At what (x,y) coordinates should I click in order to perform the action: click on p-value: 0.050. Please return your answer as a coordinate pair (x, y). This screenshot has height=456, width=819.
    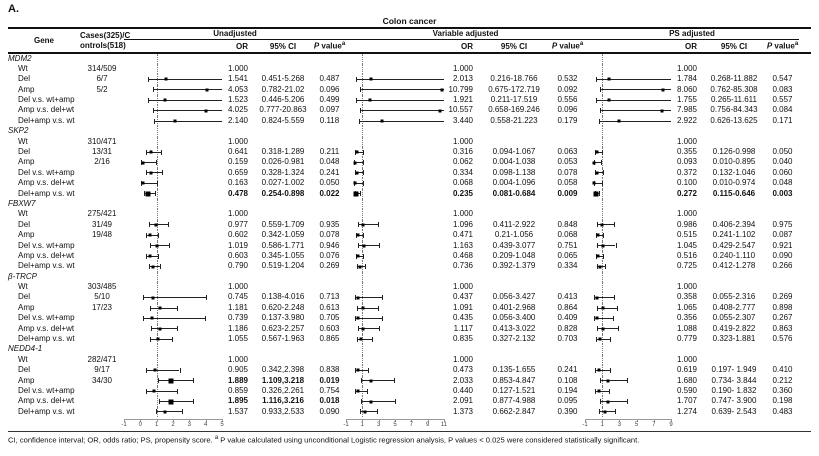
    Looking at the image, I should click on (782, 152).